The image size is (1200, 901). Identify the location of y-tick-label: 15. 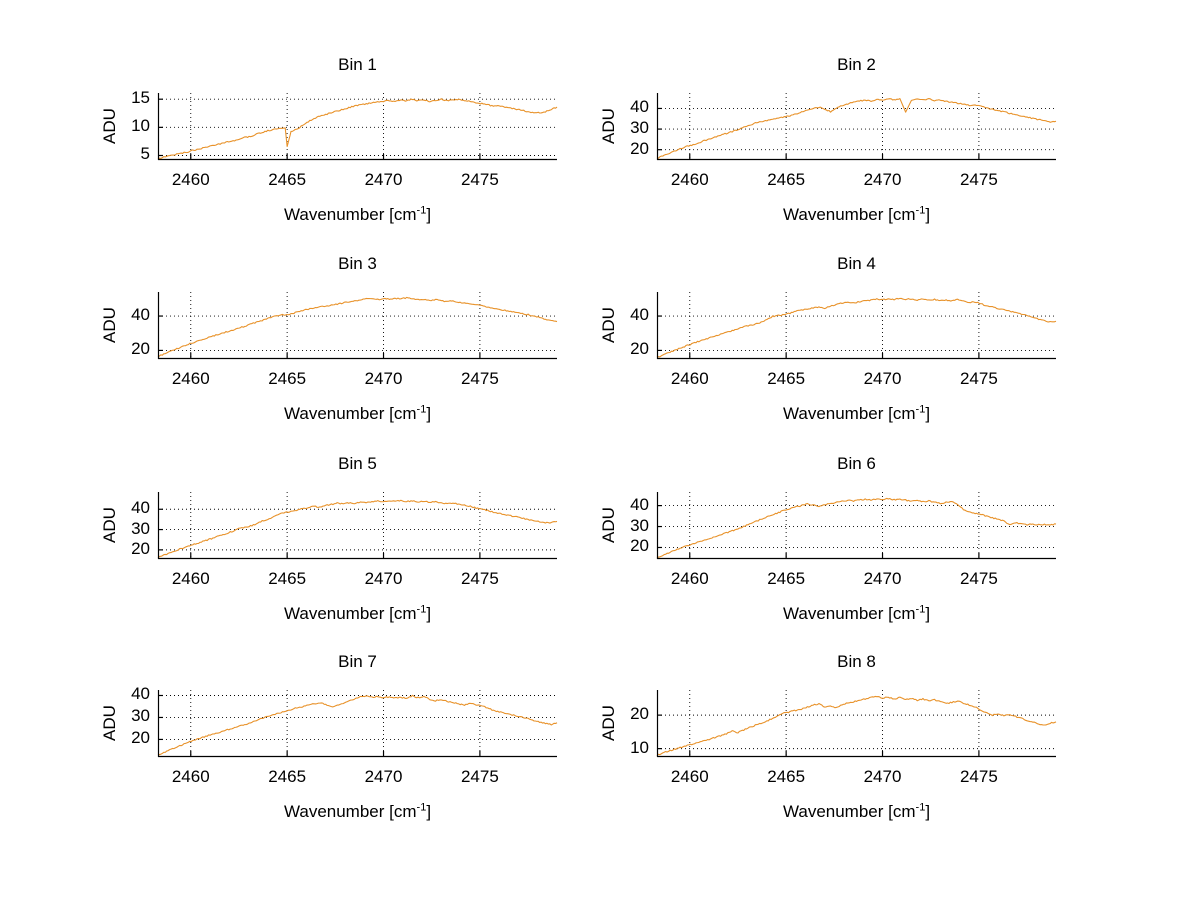
(140, 98).